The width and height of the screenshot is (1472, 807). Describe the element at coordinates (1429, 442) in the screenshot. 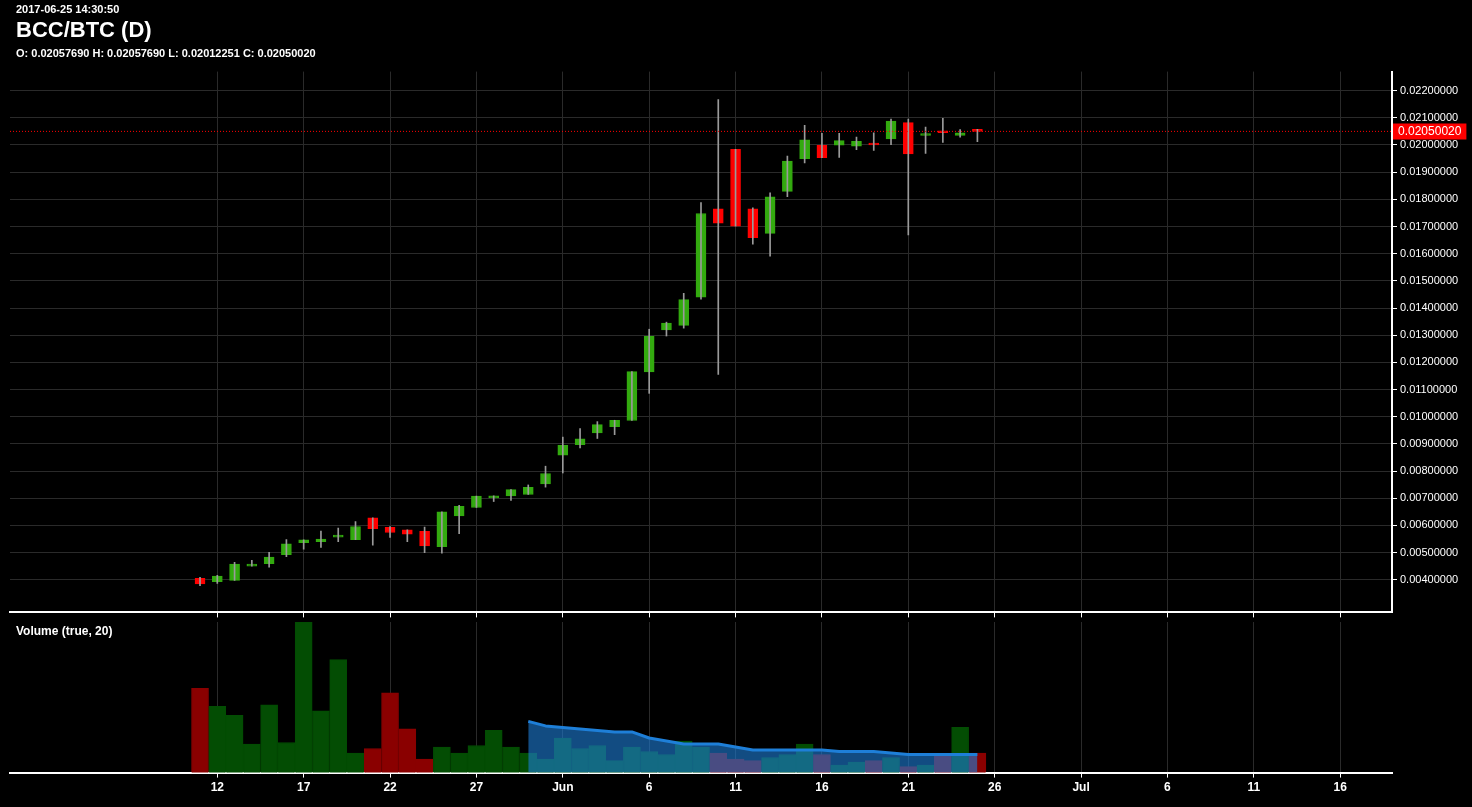

I see `y-tick-label: 0.00900000` at that location.